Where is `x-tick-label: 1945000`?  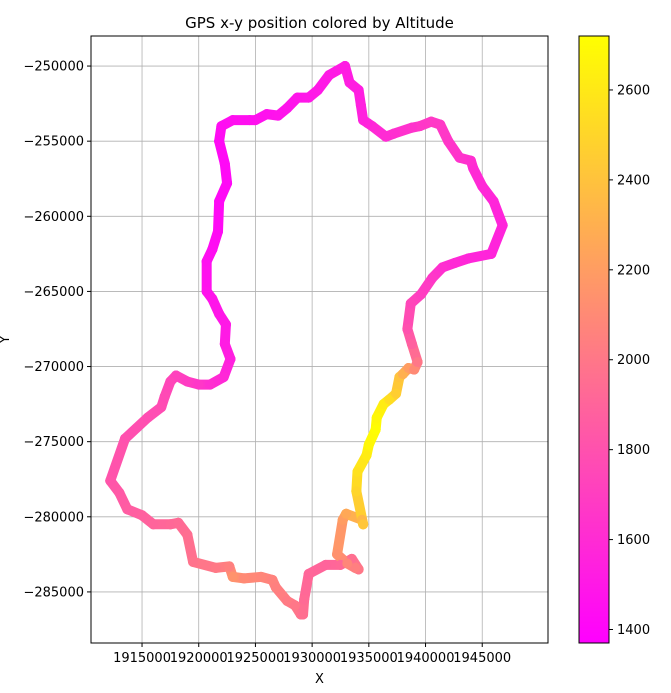
x-tick-label: 1945000 is located at coordinates (482, 658).